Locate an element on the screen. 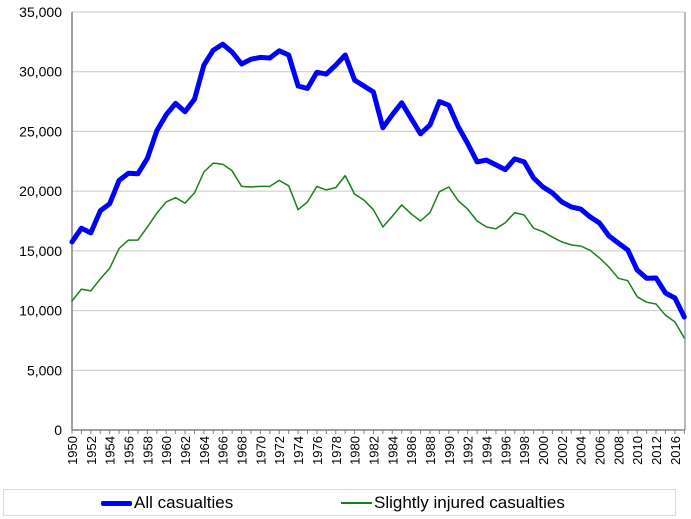 This screenshot has height=519, width=691. legend-swatch-green-line is located at coordinates (356, 503).